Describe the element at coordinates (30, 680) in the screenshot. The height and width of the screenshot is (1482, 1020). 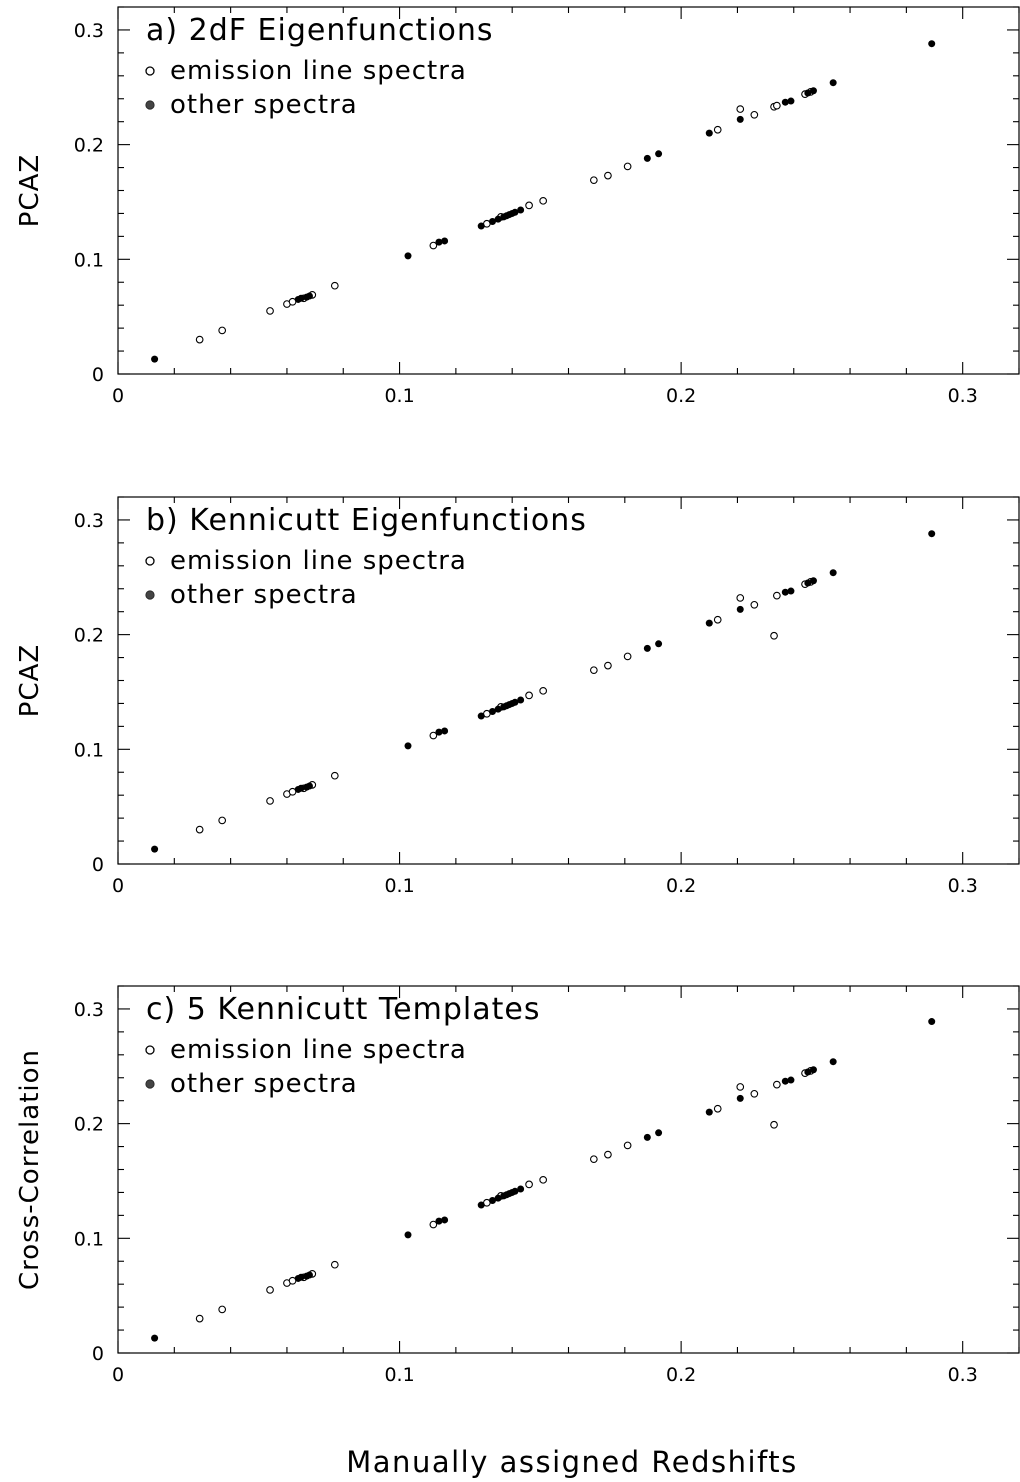
I see `y-axis-label: PCAZ` at that location.